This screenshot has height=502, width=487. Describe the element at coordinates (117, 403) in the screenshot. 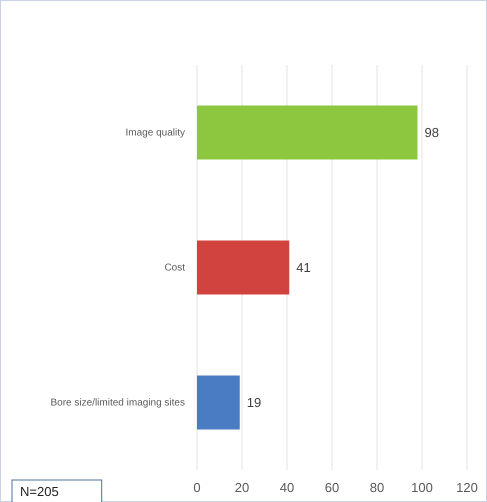

I see `y-tick-label: Bore size/limited imaging sites` at that location.